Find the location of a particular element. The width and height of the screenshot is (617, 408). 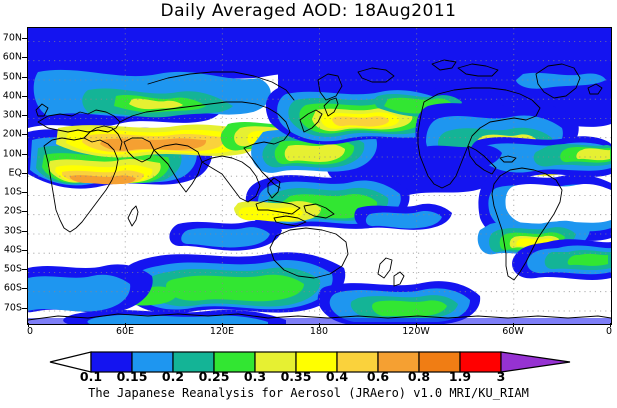

y-tick-label: 30N is located at coordinates (12, 115).